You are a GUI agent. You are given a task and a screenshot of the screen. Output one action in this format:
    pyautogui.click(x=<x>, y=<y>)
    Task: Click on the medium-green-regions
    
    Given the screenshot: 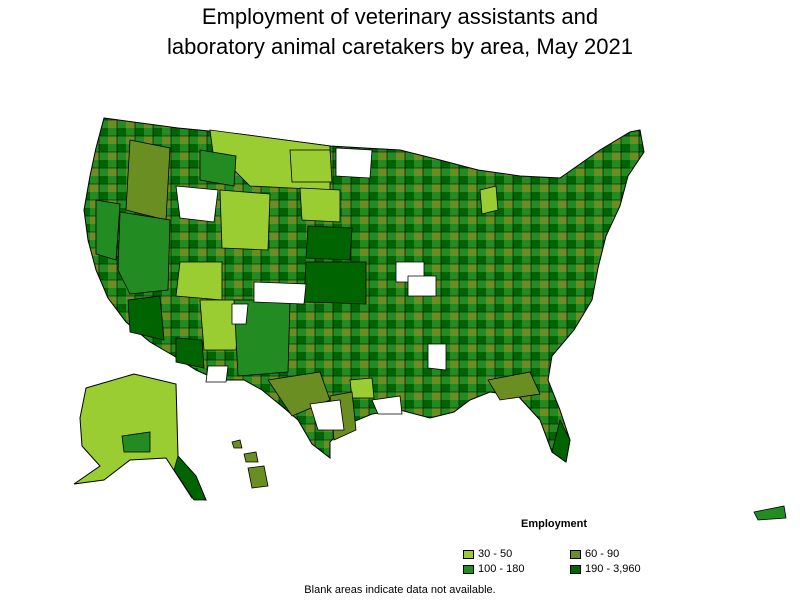 What is the action you would take?
    pyautogui.click(x=193, y=263)
    